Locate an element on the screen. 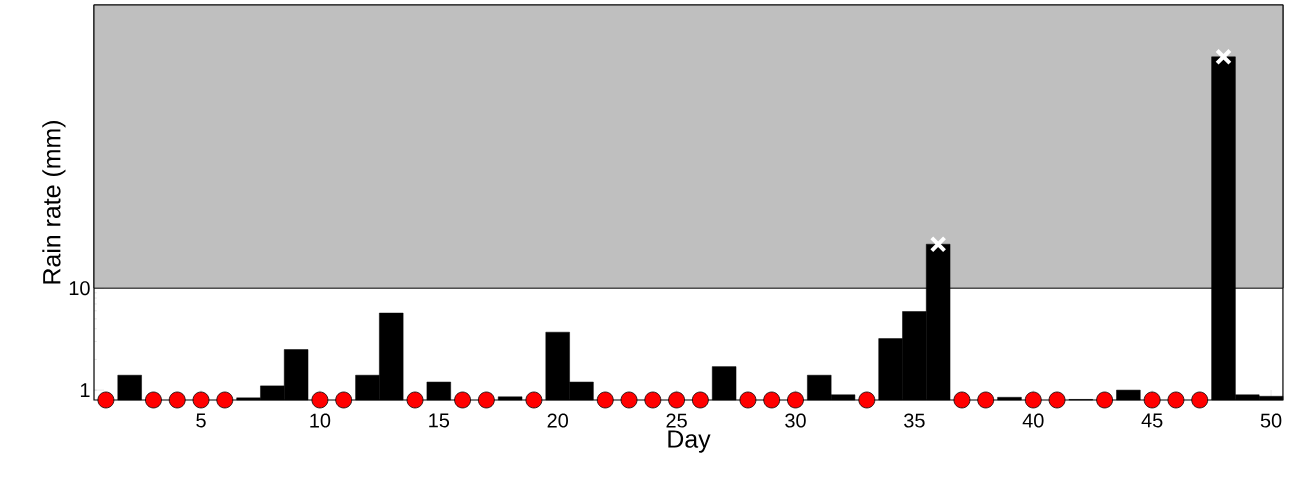 This screenshot has width=1293, height=477. x-tick-label: 5 is located at coordinates (201, 420).